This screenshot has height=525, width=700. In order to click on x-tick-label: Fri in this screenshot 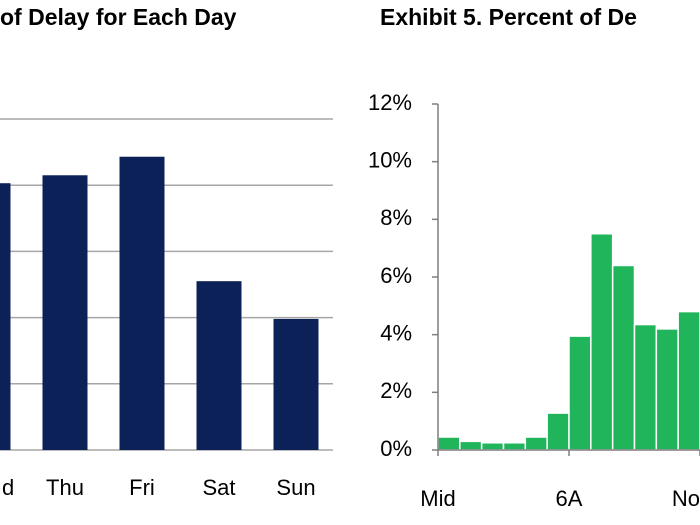, I will do `click(142, 487)`.